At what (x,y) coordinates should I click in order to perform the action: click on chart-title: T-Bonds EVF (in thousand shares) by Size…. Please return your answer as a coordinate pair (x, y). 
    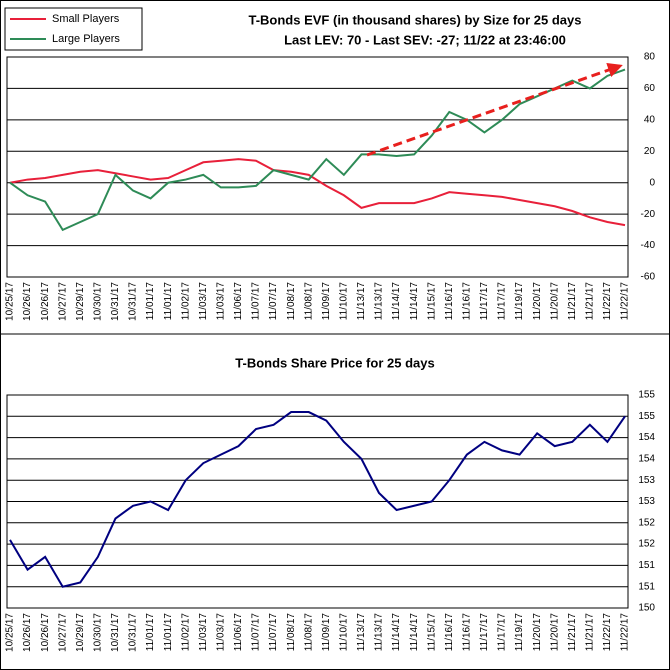
    Looking at the image, I should click on (414, 19).